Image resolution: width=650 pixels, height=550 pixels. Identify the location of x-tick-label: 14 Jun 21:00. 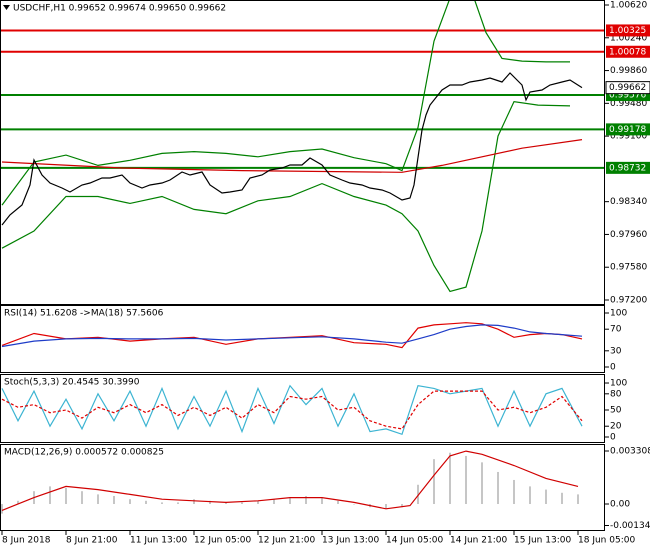
(478, 541).